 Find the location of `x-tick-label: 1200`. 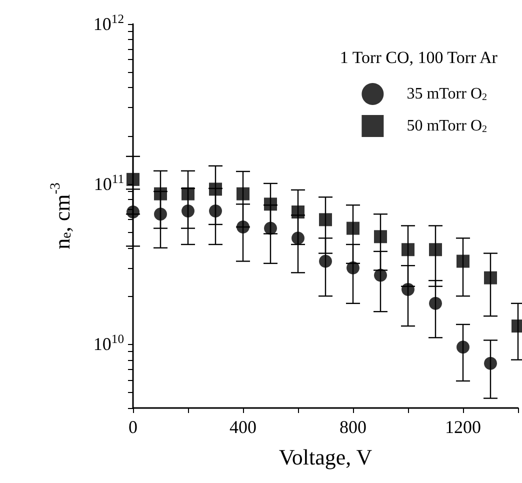

x-tick-label: 1200 is located at coordinates (463, 427).